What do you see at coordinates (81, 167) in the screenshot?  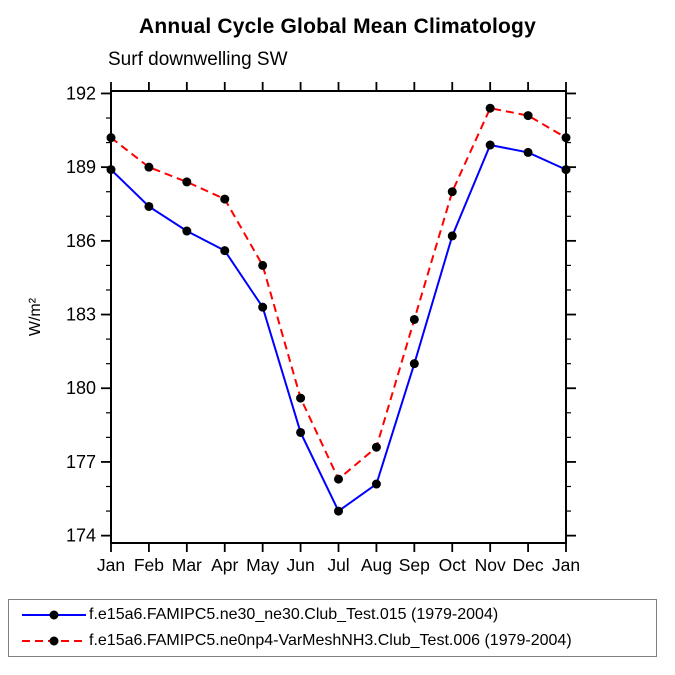 I see `y-tick-label: 189` at bounding box center [81, 167].